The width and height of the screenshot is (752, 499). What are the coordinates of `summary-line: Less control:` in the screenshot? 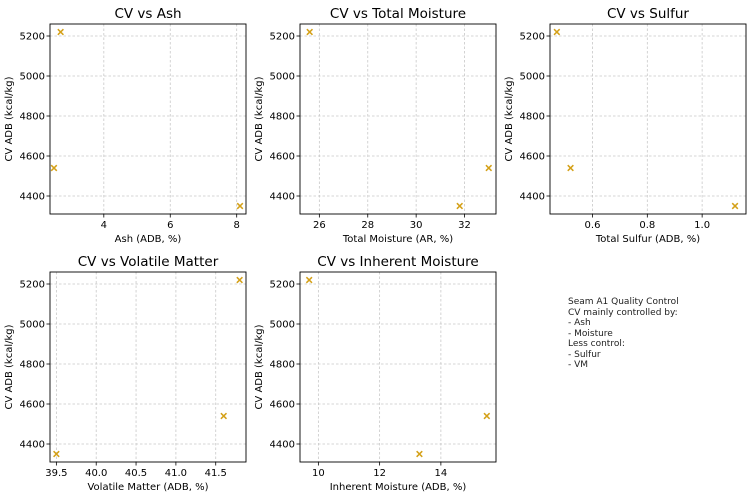 It's located at (596, 344).